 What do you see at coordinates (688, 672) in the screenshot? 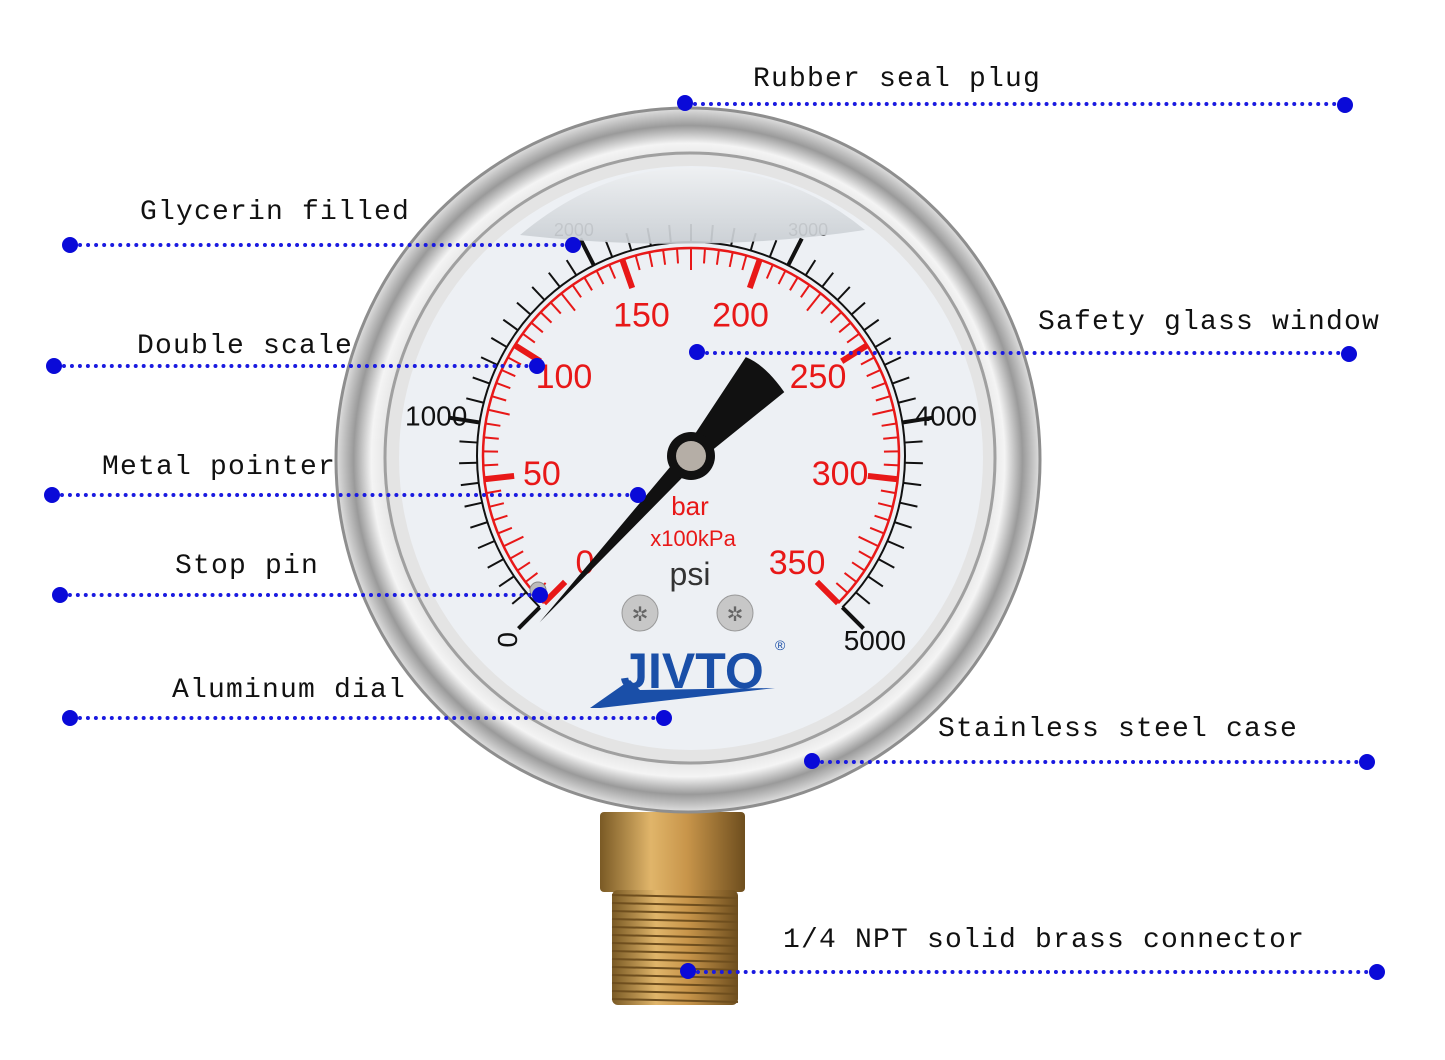
I see `brand-logo: JIVTO ®` at bounding box center [688, 672].